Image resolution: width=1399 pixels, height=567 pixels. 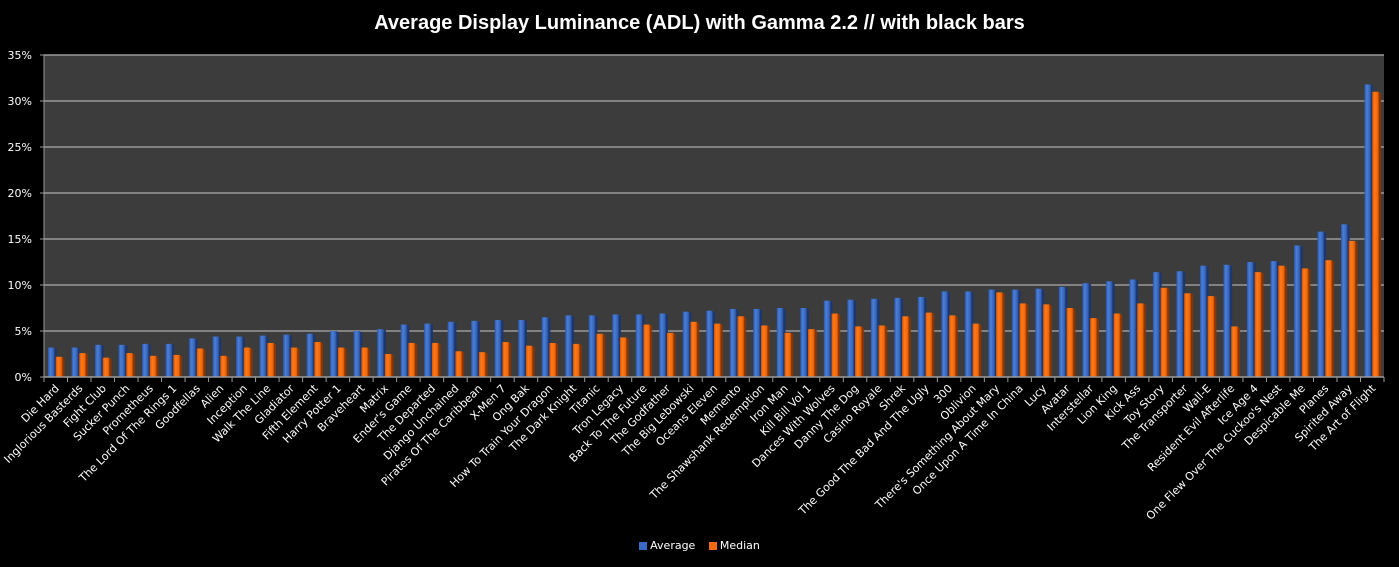 I want to click on bar-average-casino-royale, so click(x=874, y=337).